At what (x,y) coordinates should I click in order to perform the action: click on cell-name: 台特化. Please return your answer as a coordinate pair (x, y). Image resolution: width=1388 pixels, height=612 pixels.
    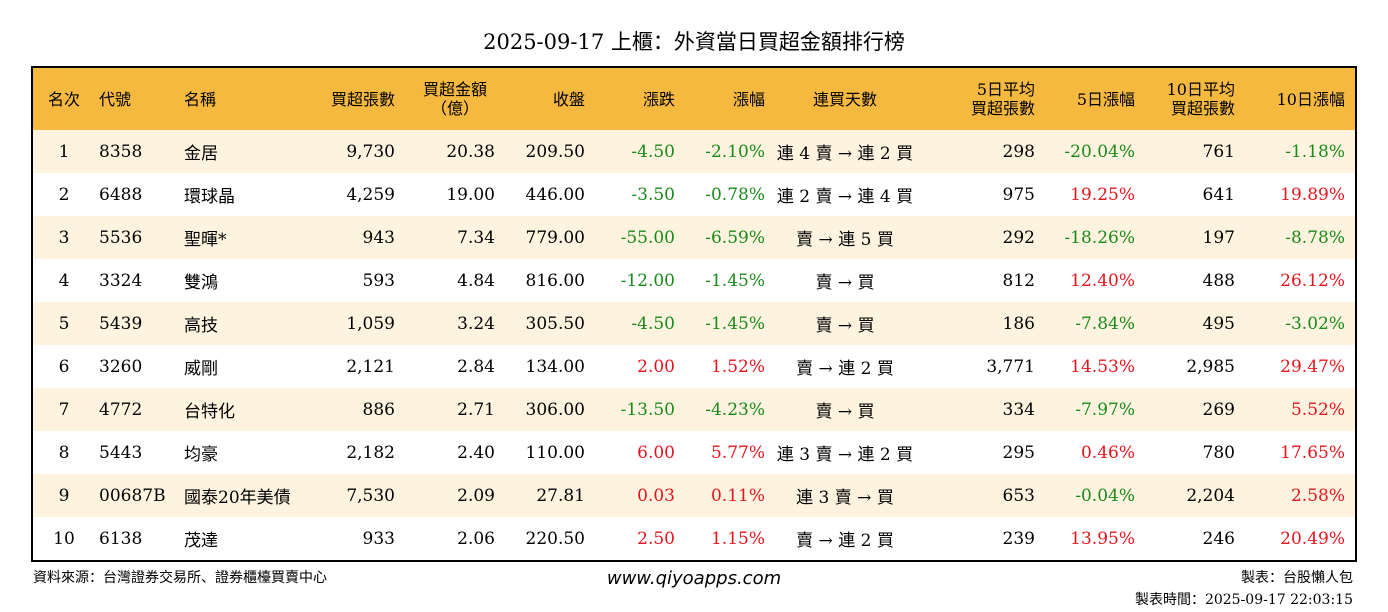
    Looking at the image, I should click on (245, 409).